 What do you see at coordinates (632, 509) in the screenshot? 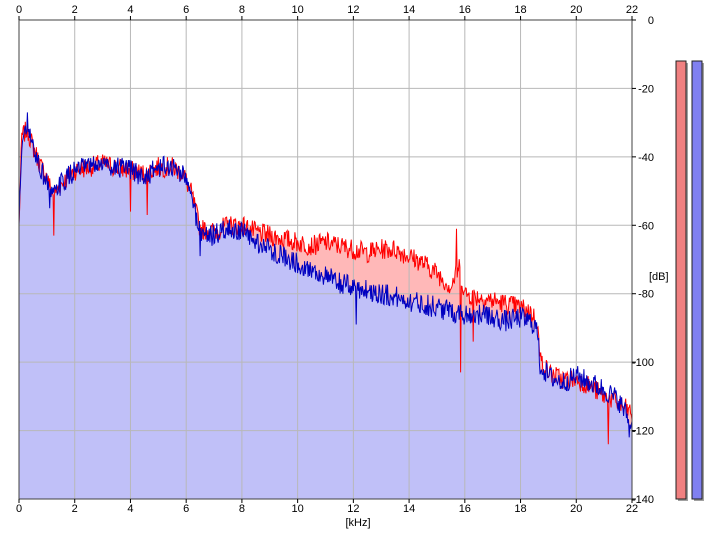
I see `x-tick-label-bottom: 22` at bounding box center [632, 509].